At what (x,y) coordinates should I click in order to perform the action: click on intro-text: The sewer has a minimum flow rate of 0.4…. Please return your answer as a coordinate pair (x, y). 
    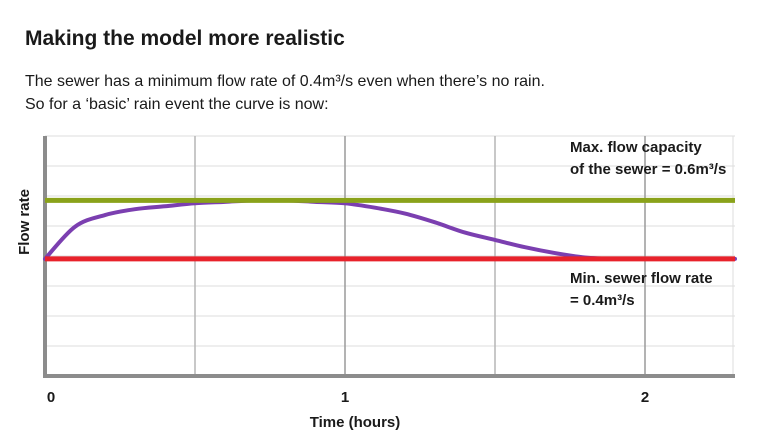
    Looking at the image, I should click on (285, 93).